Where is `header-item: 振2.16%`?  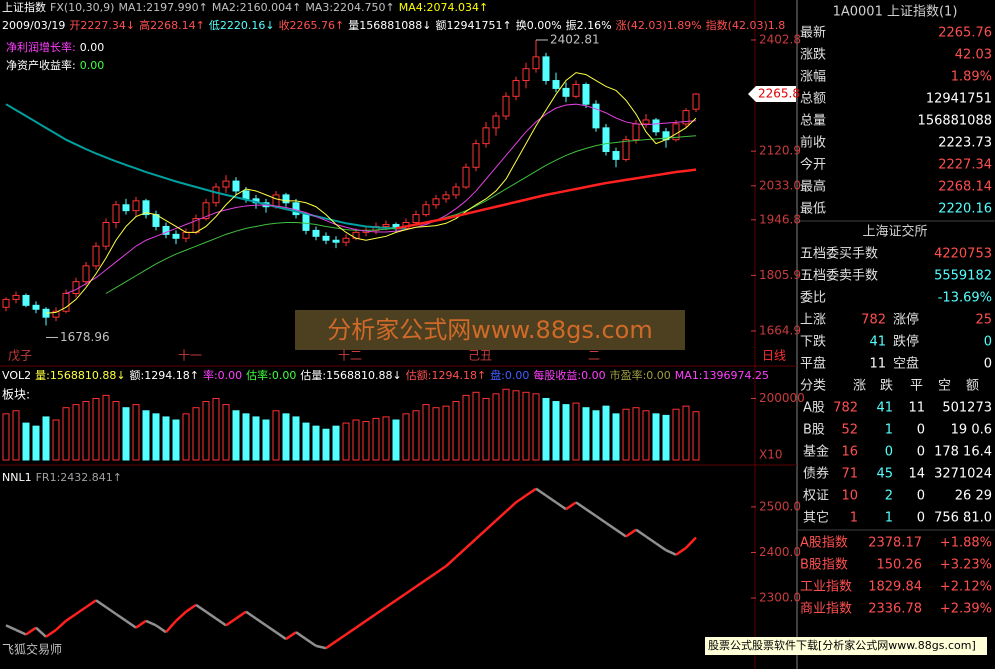
header-item: 振2.16% is located at coordinates (589, 25).